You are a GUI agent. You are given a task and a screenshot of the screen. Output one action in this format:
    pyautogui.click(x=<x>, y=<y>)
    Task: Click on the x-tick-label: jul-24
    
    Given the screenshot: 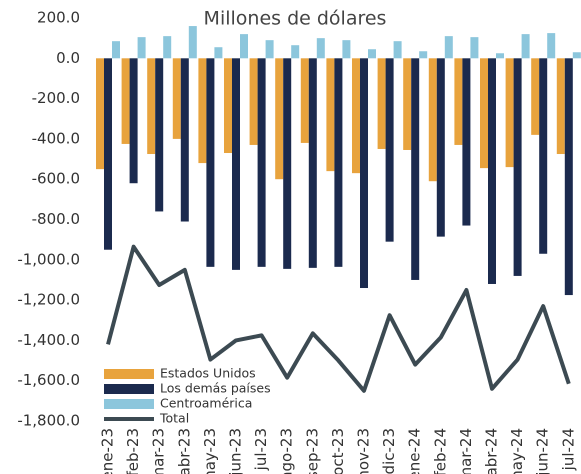 What is the action you would take?
    pyautogui.click(x=568, y=449)
    